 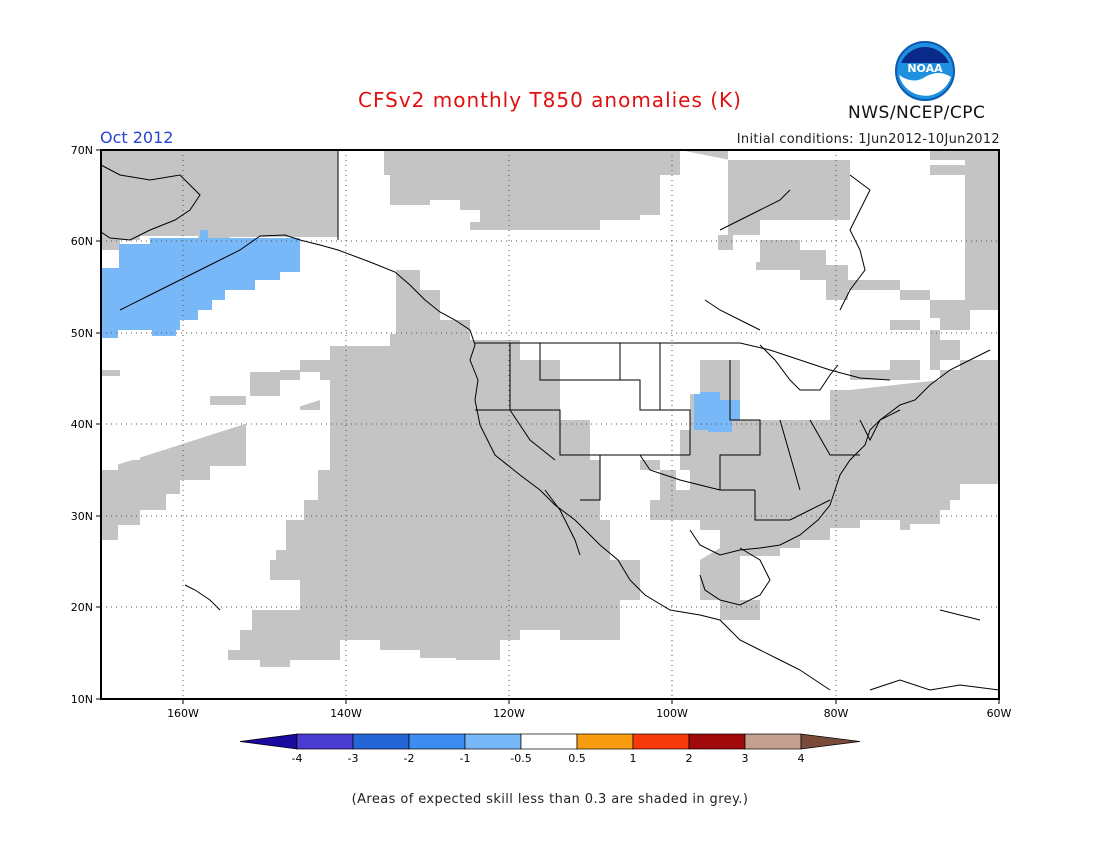 What do you see at coordinates (353, 758) in the screenshot?
I see `legend-label: -3` at bounding box center [353, 758].